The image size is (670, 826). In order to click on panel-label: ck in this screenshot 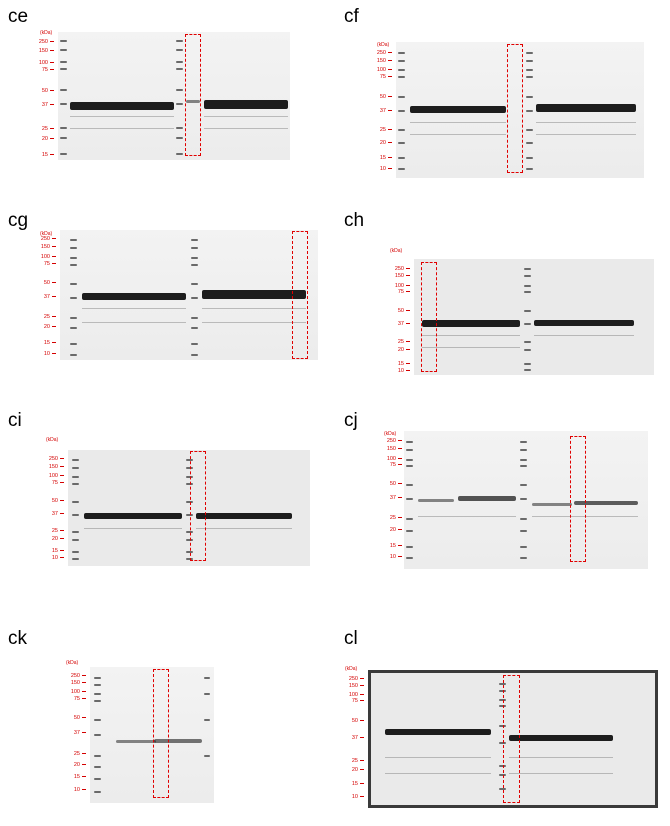, I will do `click(17, 638)`.